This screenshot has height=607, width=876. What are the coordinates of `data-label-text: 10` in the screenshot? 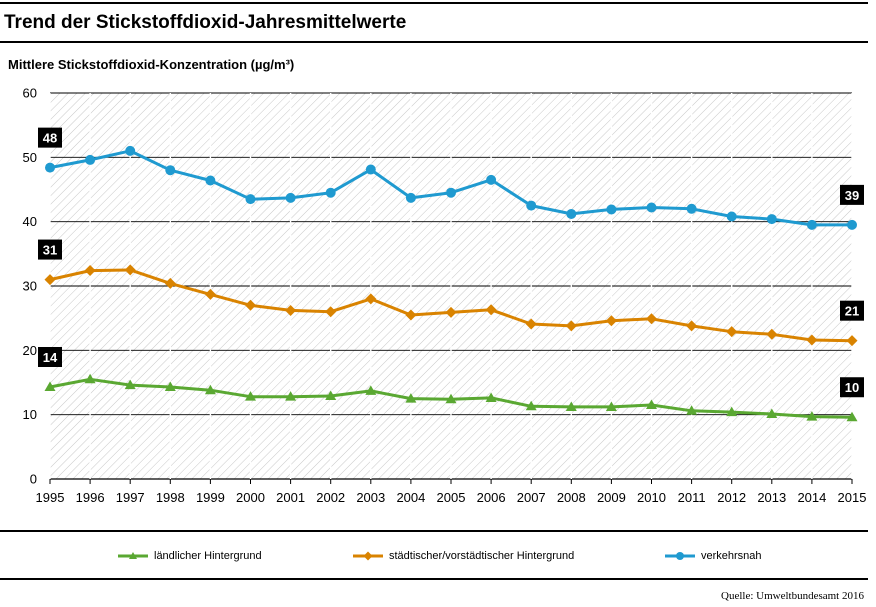 It's located at (852, 387).